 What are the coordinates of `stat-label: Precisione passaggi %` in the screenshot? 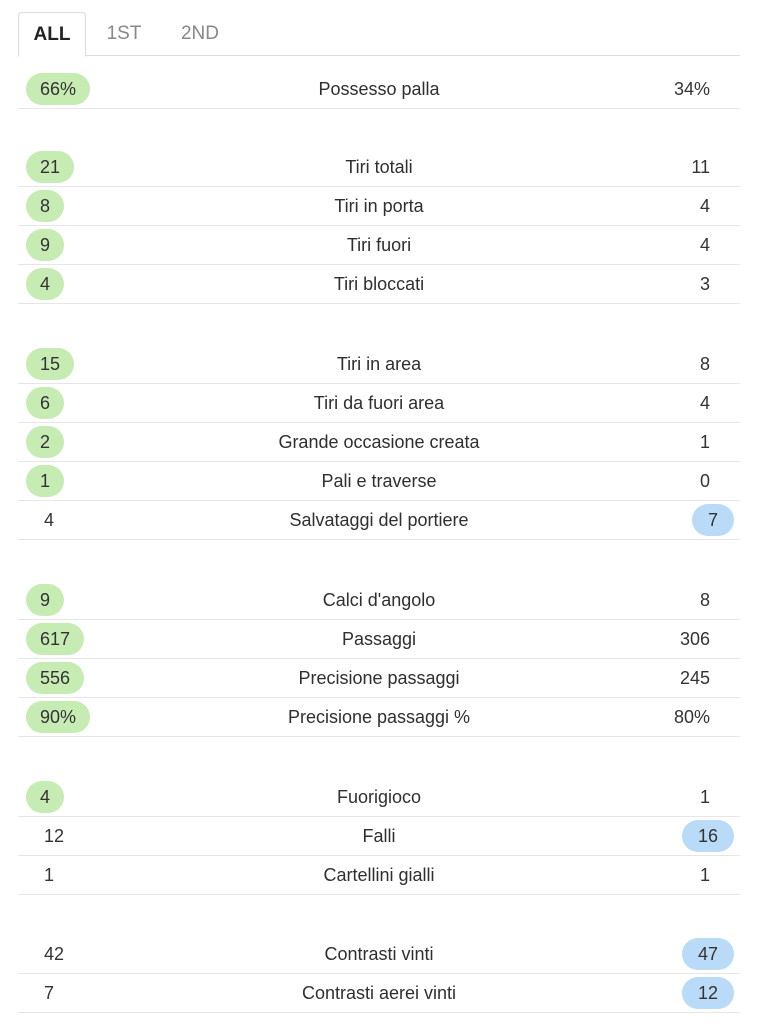 It's located at (379, 717).